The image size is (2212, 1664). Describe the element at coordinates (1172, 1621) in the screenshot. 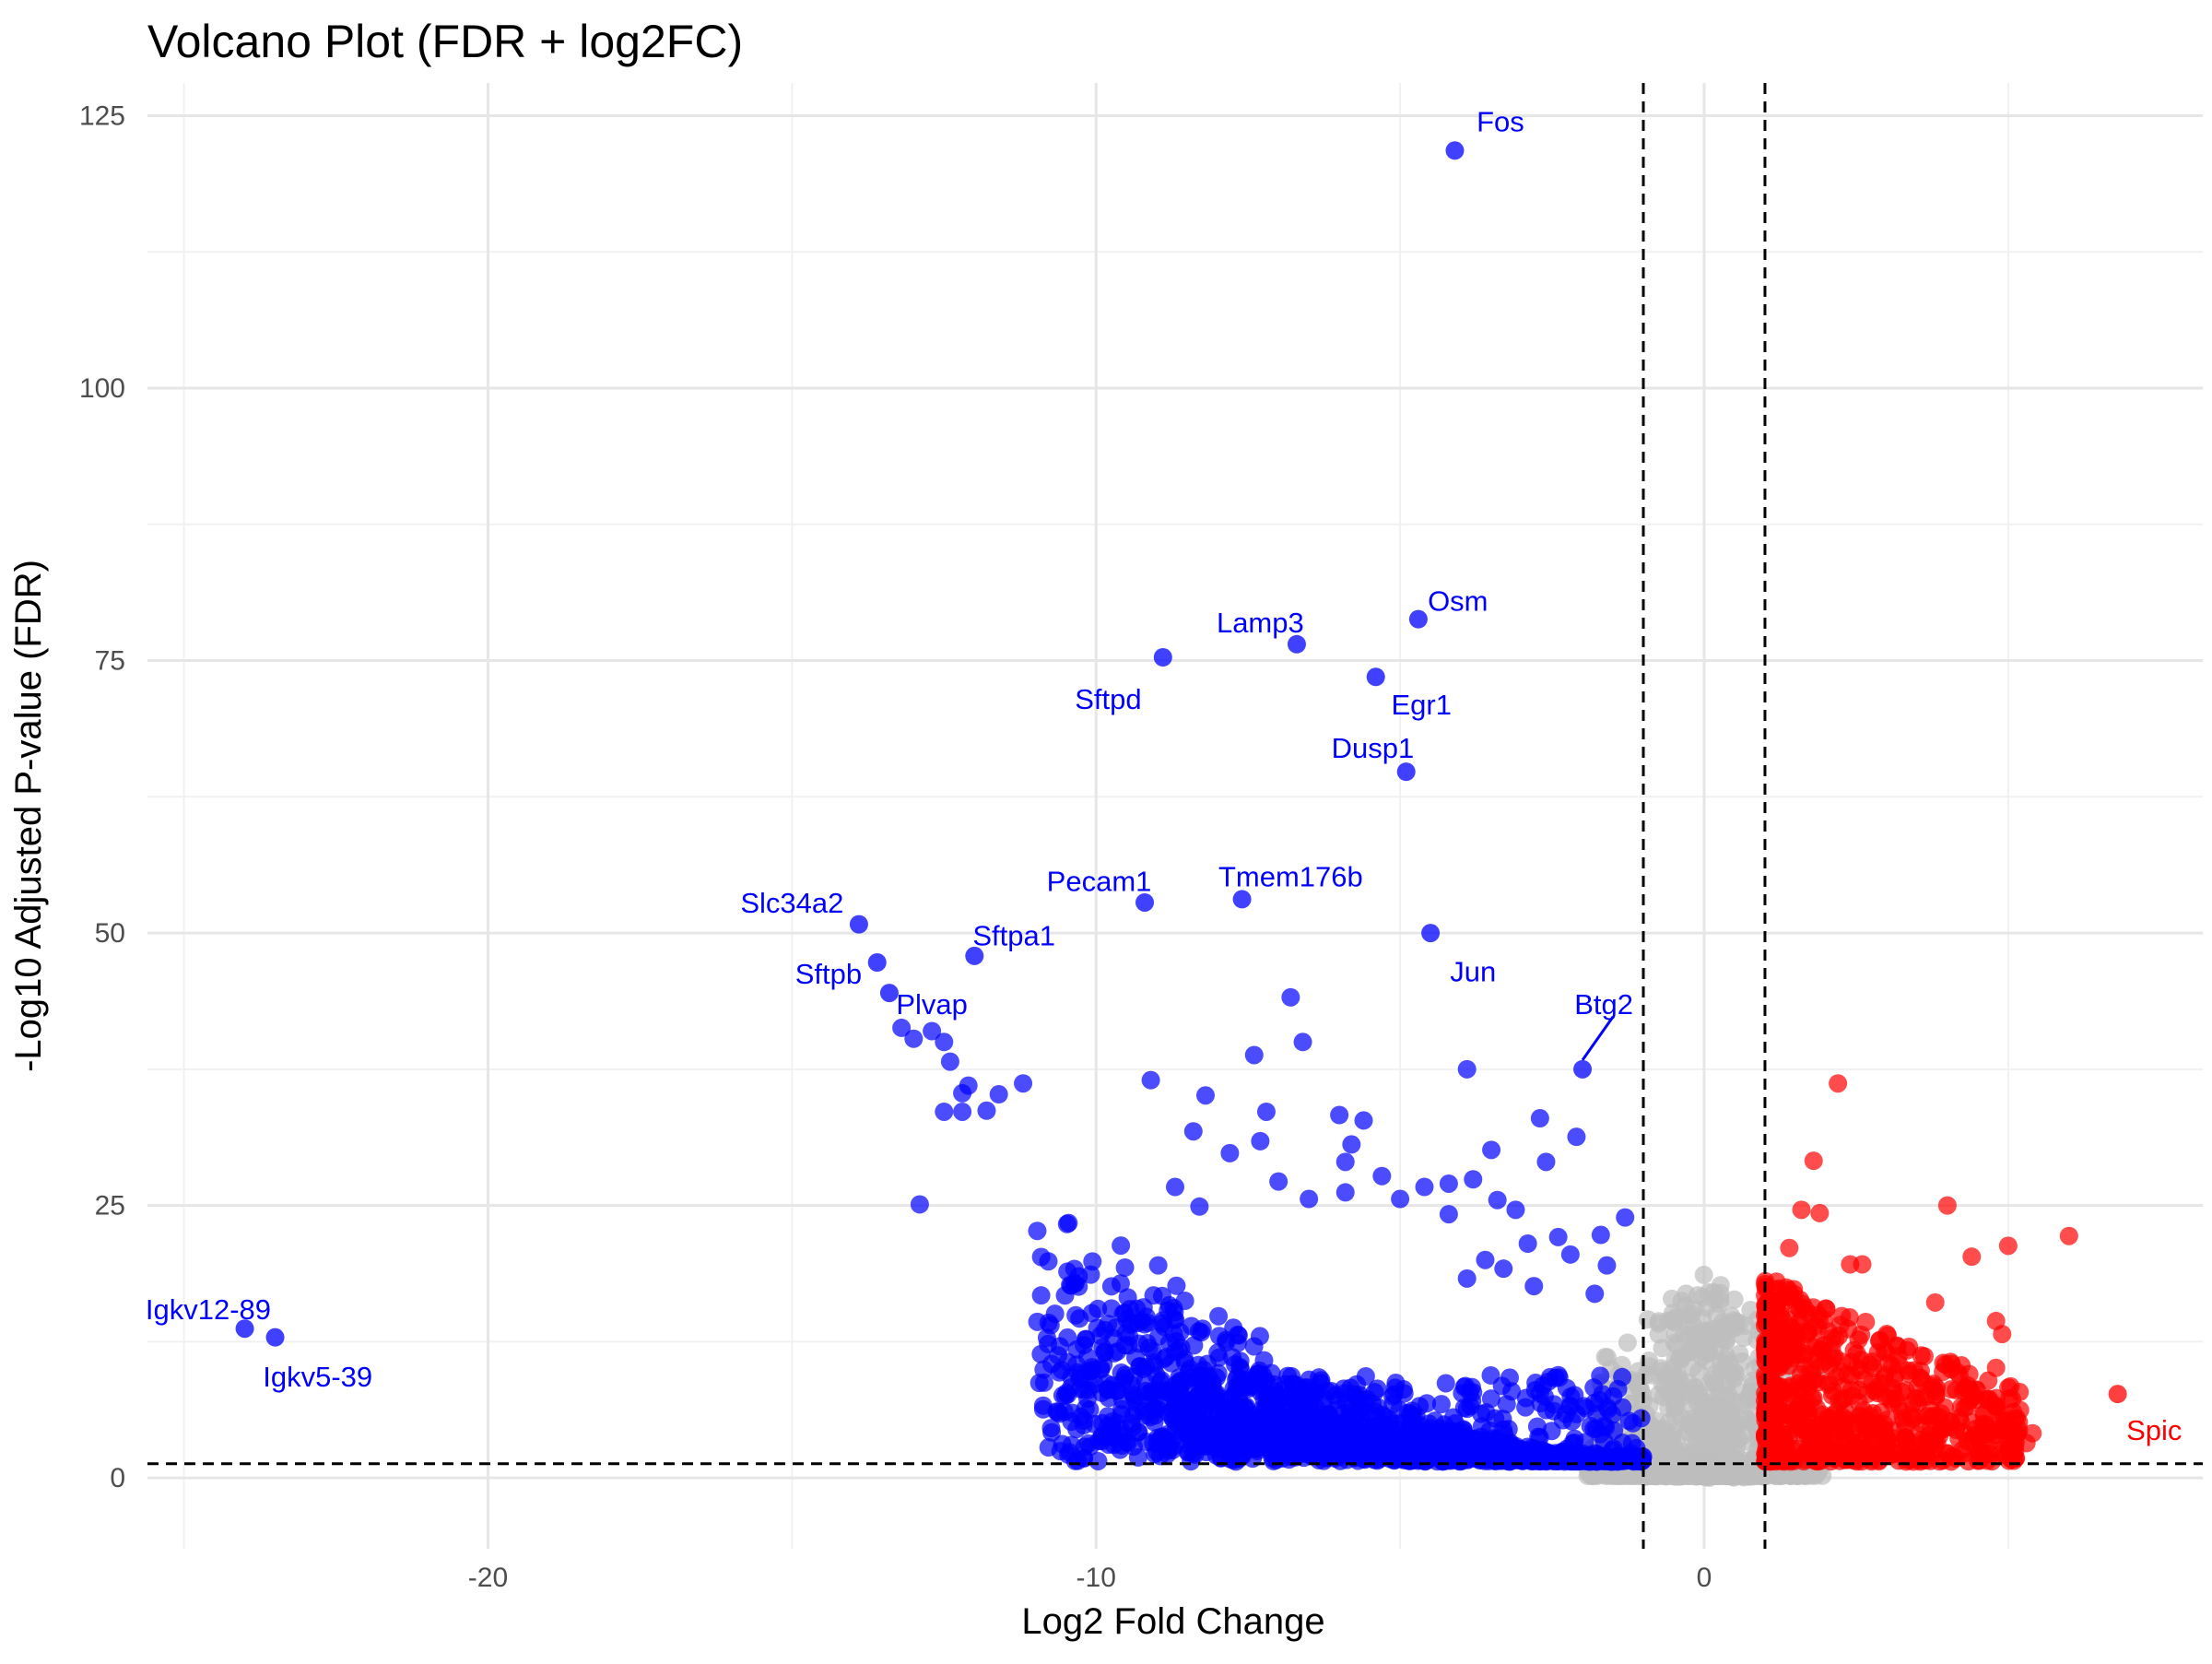

I see `x-axis-title: Log2 Fold Change` at that location.